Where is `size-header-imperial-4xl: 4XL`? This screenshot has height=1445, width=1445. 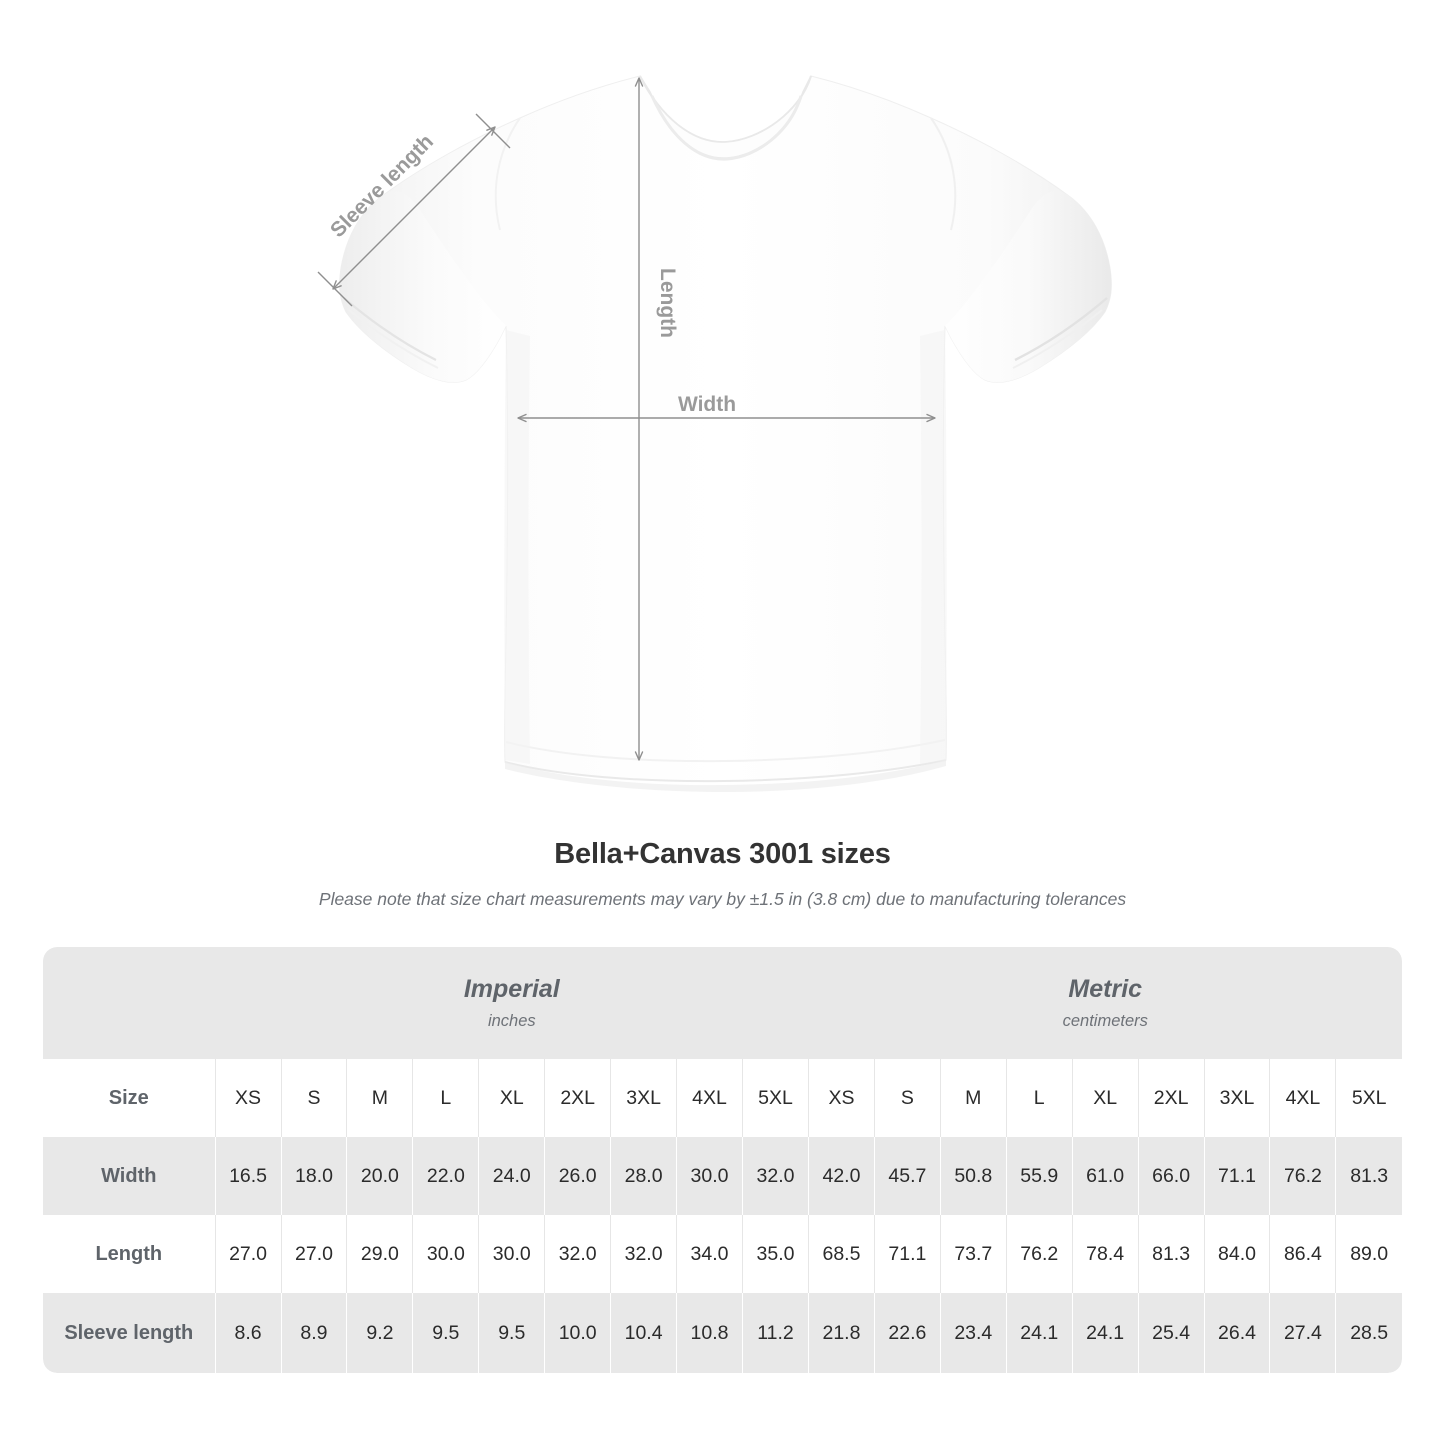
size-header-imperial-4xl: 4XL is located at coordinates (709, 1098).